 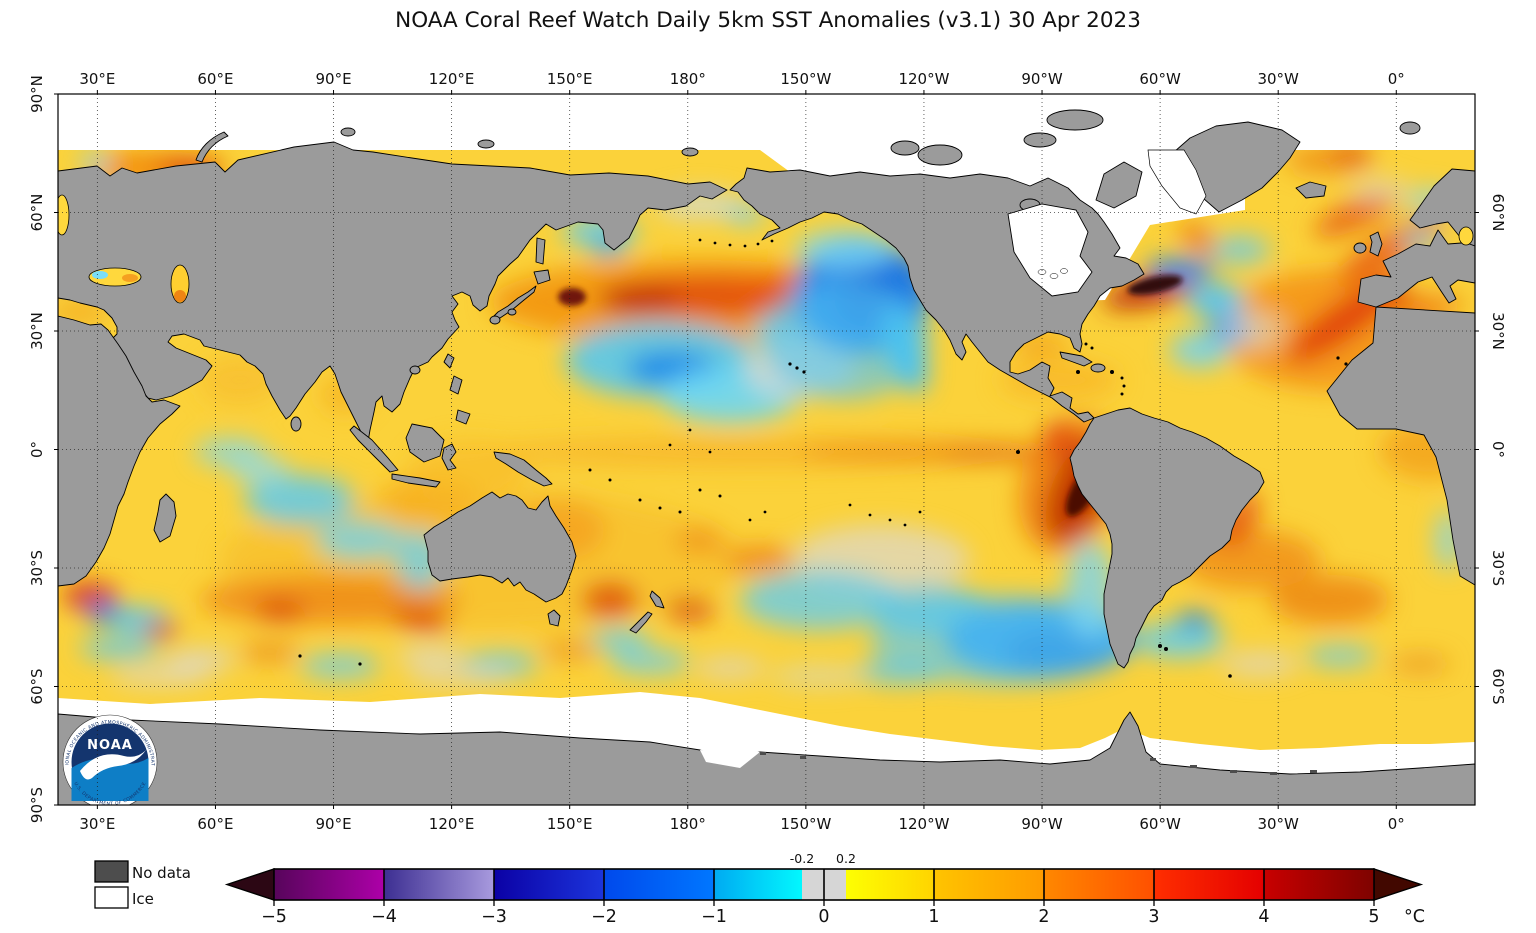 What do you see at coordinates (1360, 248) in the screenshot?
I see `landmass-ireland` at bounding box center [1360, 248].